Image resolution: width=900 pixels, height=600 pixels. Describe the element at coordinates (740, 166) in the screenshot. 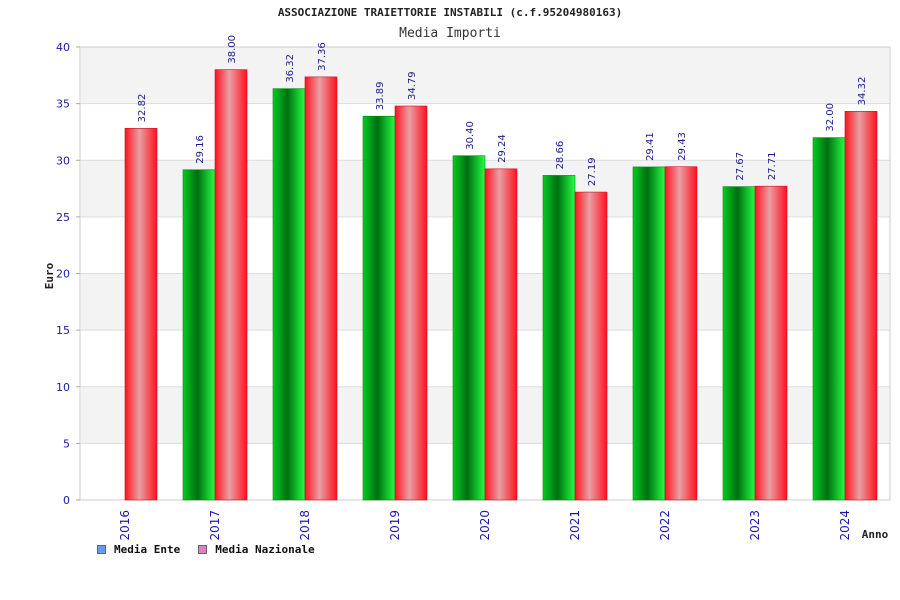

I see `value-label: 27.67` at that location.